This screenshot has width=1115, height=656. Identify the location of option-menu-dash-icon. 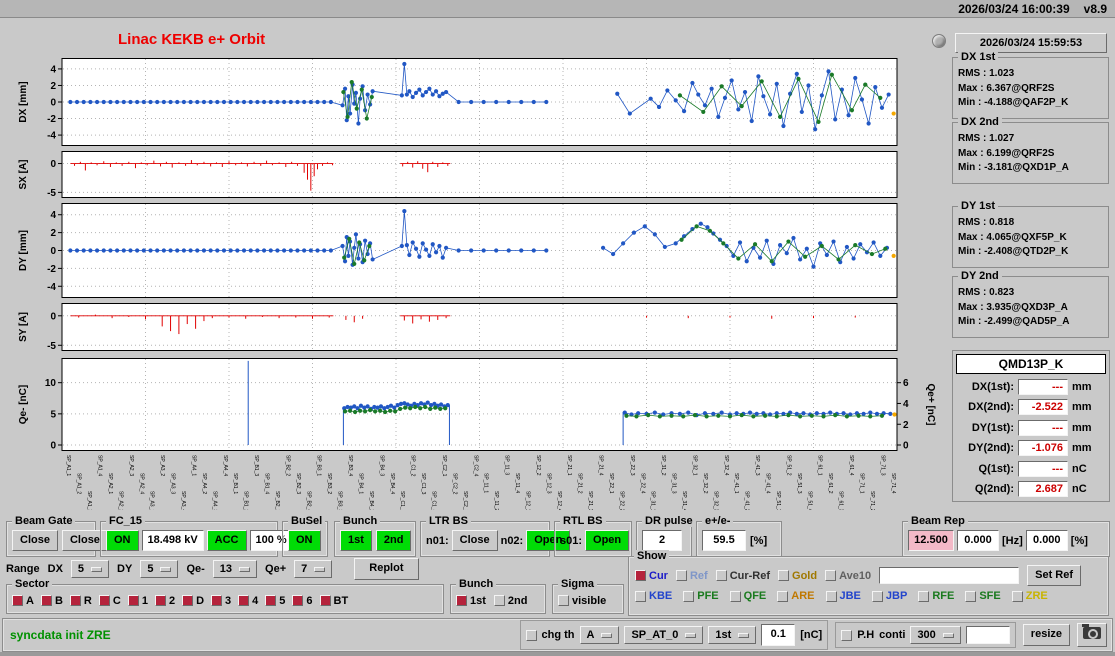
(691, 635).